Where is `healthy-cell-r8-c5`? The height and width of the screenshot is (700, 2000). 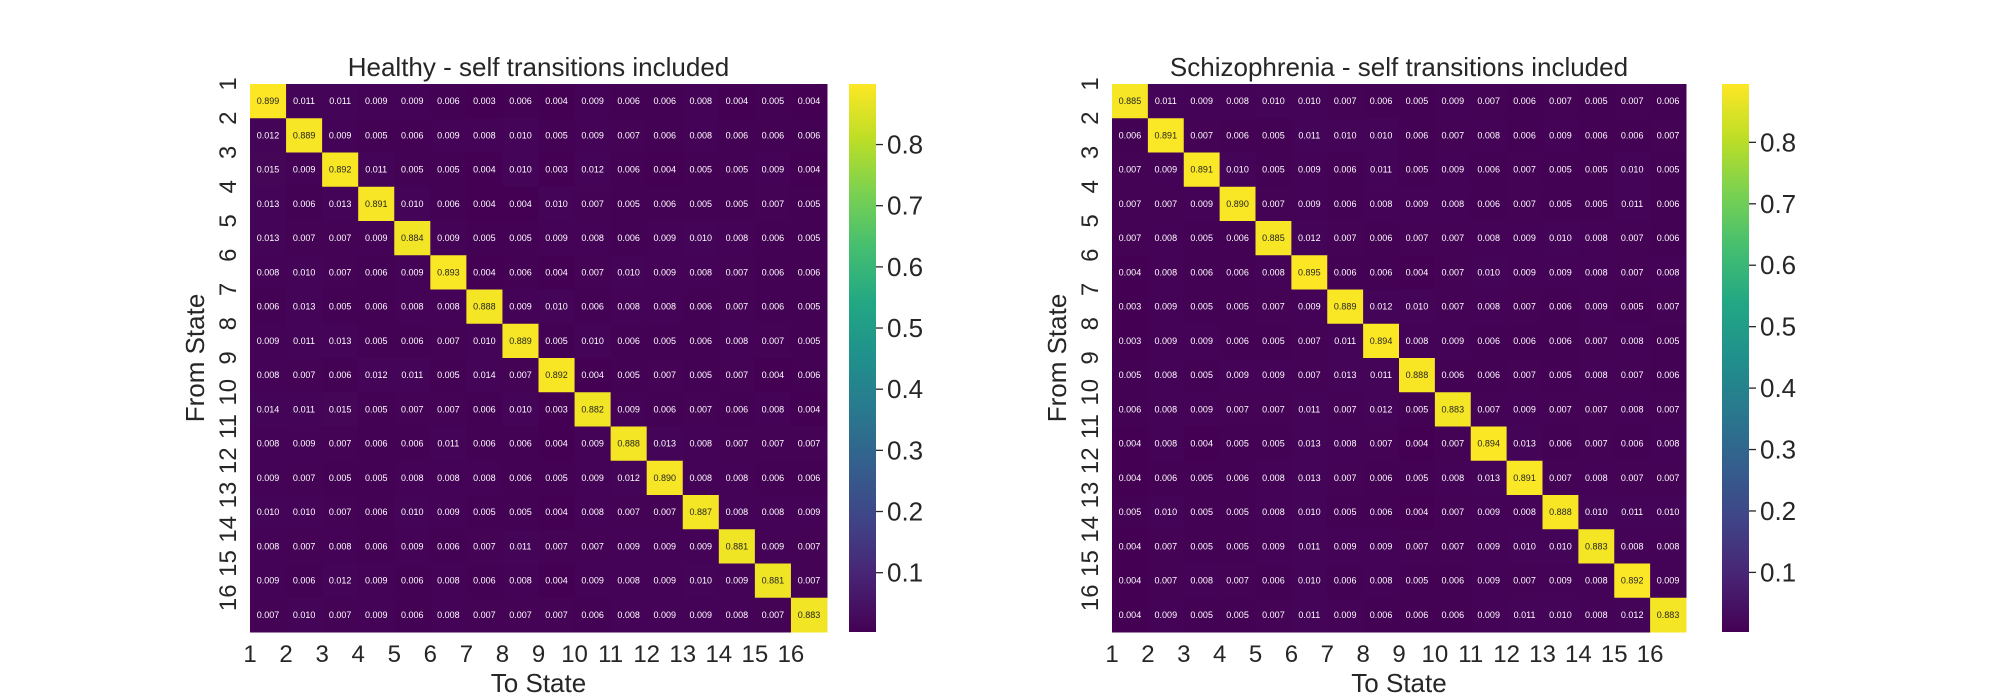 healthy-cell-r8-c5 is located at coordinates (412, 341).